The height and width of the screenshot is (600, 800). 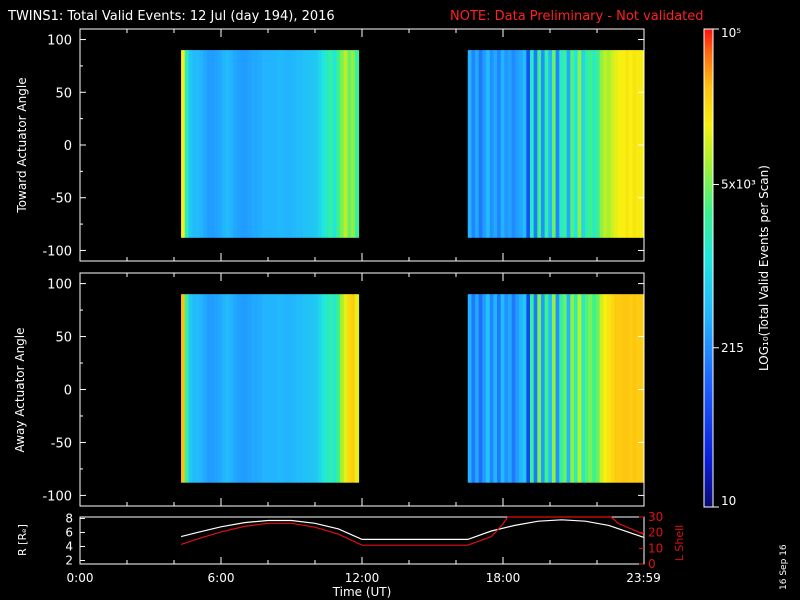 What do you see at coordinates (22, 145) in the screenshot?
I see `toward-y-axis-label: Toward Actuator Angle` at bounding box center [22, 145].